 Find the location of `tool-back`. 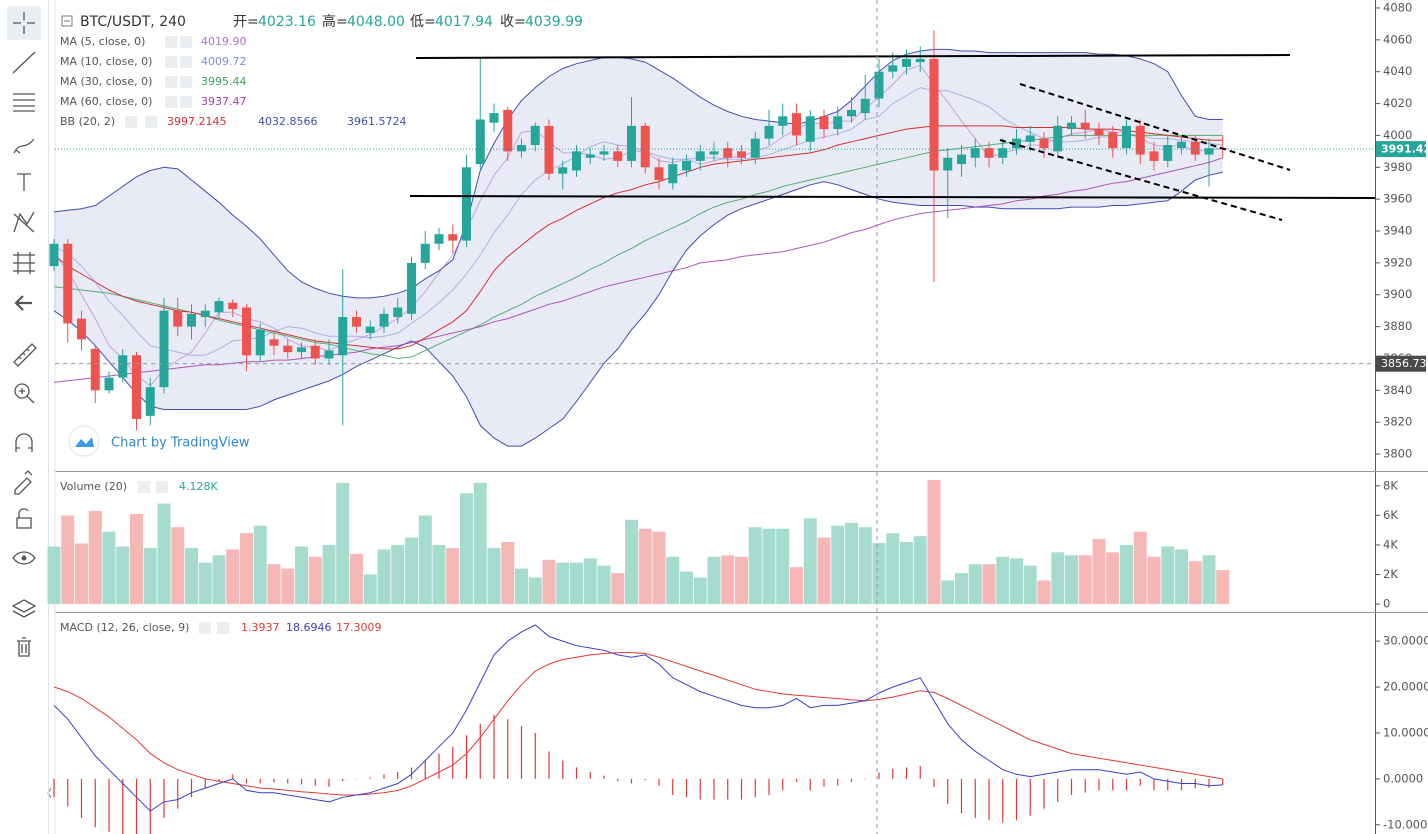

tool-back is located at coordinates (23, 303).